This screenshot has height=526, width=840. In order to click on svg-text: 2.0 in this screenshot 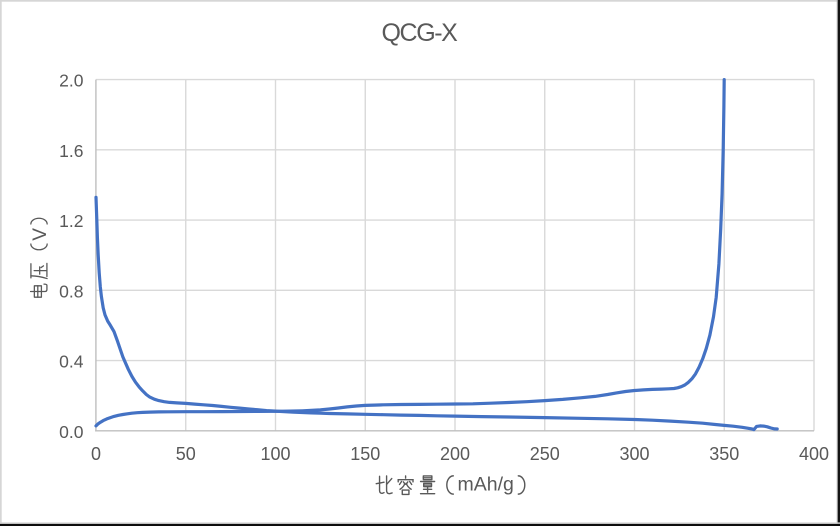, I will do `click(71, 81)`.